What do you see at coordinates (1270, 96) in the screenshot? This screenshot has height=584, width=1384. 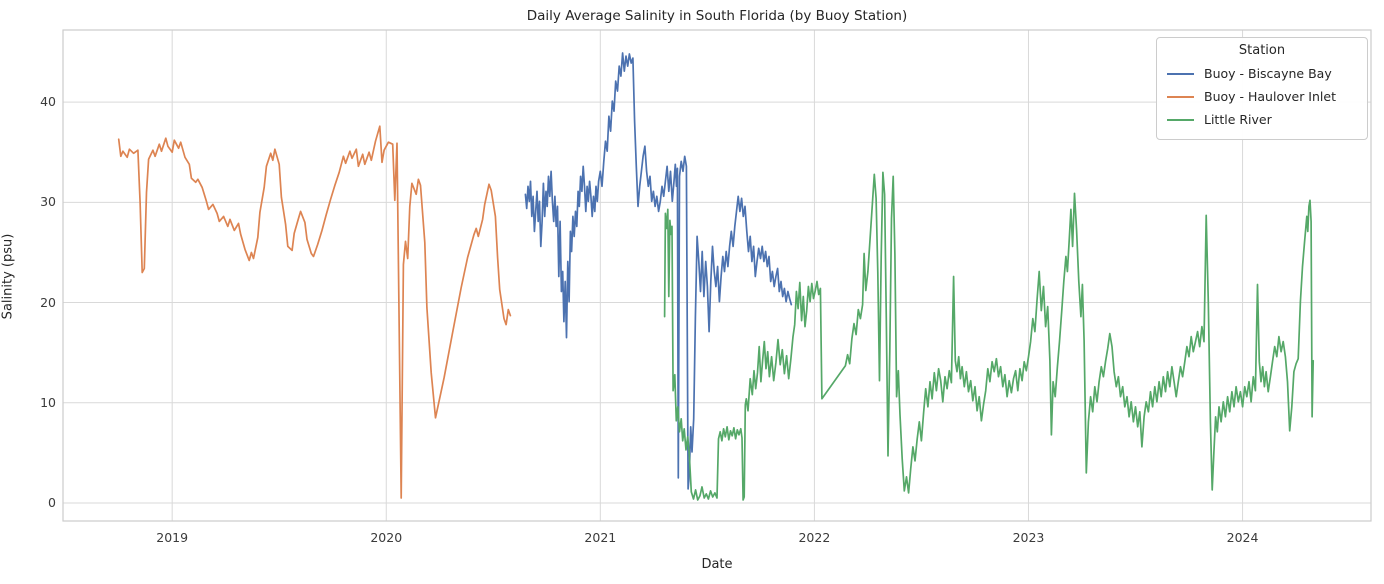 I see `legend-label-1: Buoy - Haulover Inlet` at bounding box center [1270, 96].